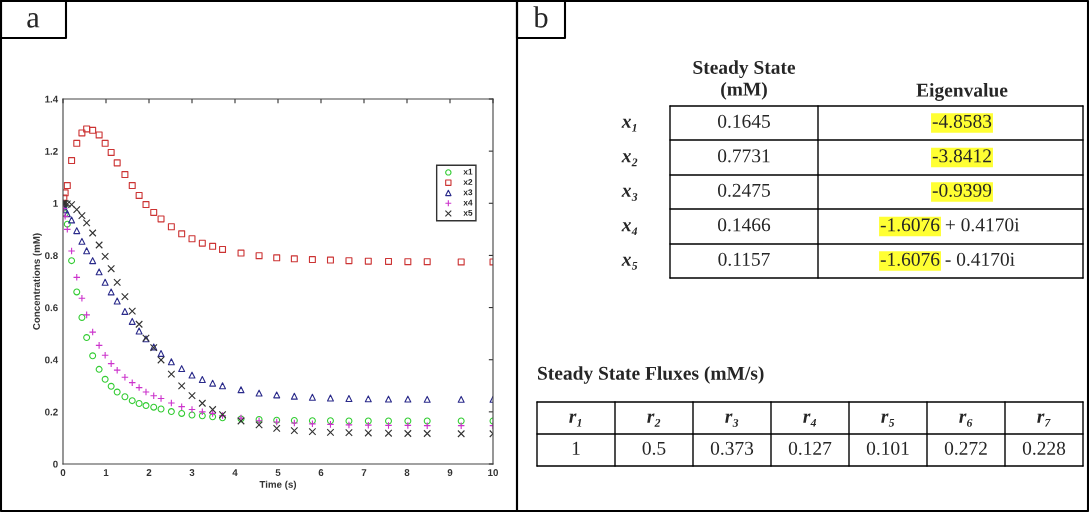  What do you see at coordinates (55, 464) in the screenshot?
I see `y-tick-label: 0` at bounding box center [55, 464].